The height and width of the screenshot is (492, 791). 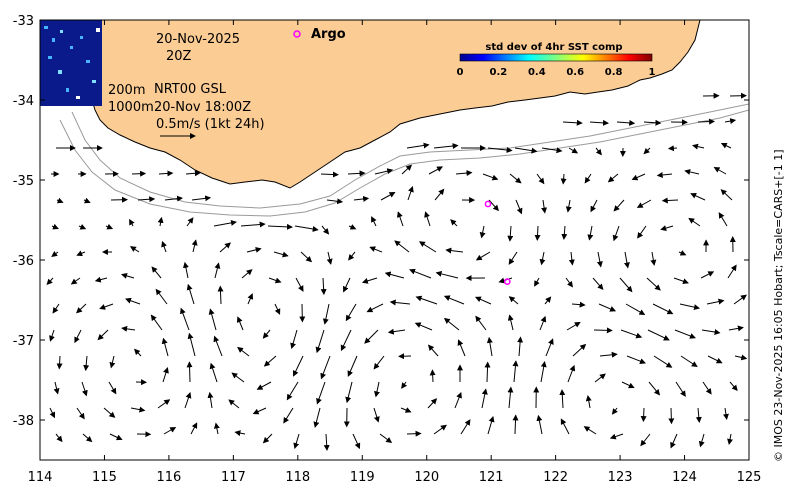 What do you see at coordinates (131, 107) in the screenshot?
I see `contour-1000-label: 1000m` at bounding box center [131, 107].